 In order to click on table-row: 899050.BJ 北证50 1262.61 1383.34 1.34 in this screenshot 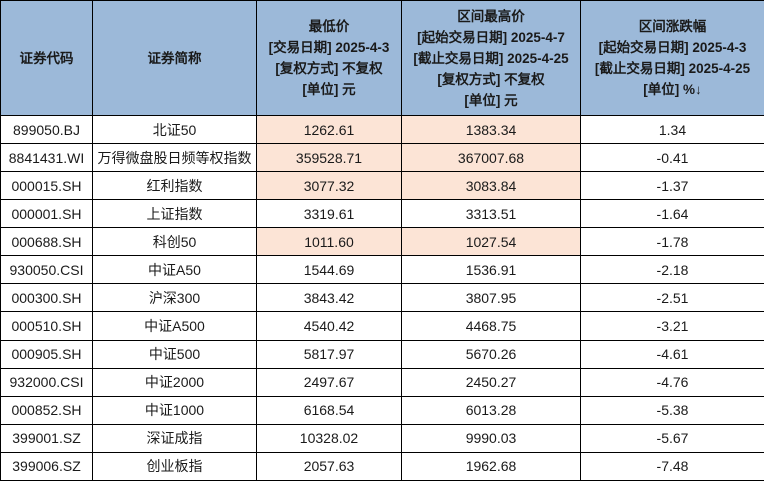, I will do `click(382, 129)`.